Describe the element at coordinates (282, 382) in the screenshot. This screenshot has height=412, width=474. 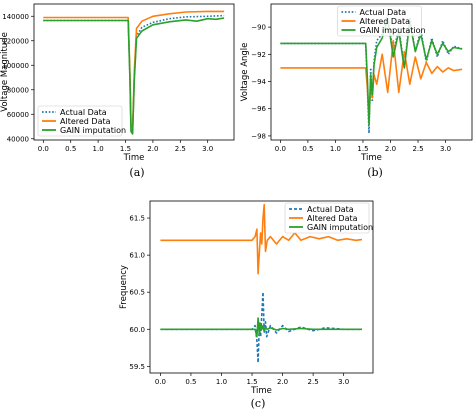
I see `panel-c-x-tick-label: 2.0` at that location.